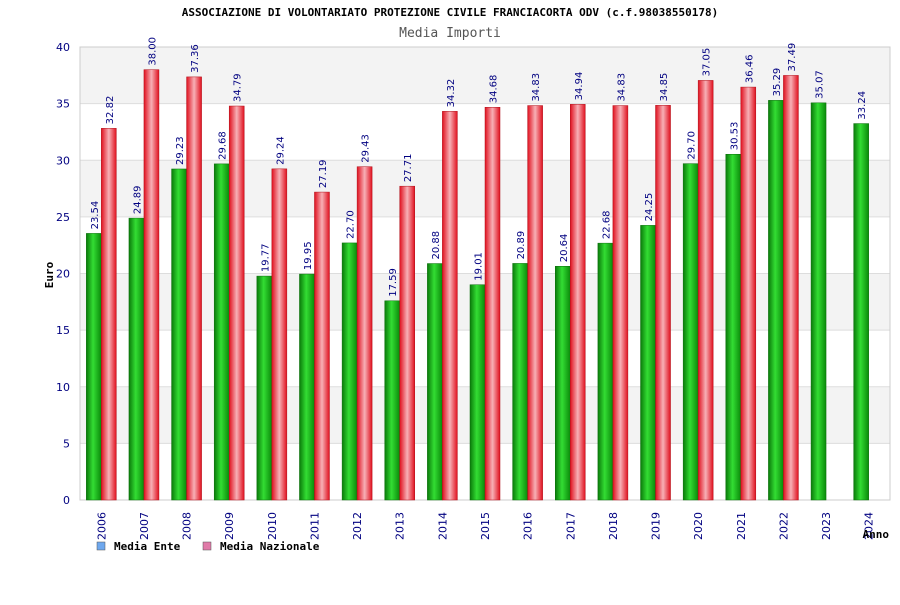 The height and width of the screenshot is (605, 900). Describe the element at coordinates (792, 57) in the screenshot. I see `data-label: 37.49` at that location.